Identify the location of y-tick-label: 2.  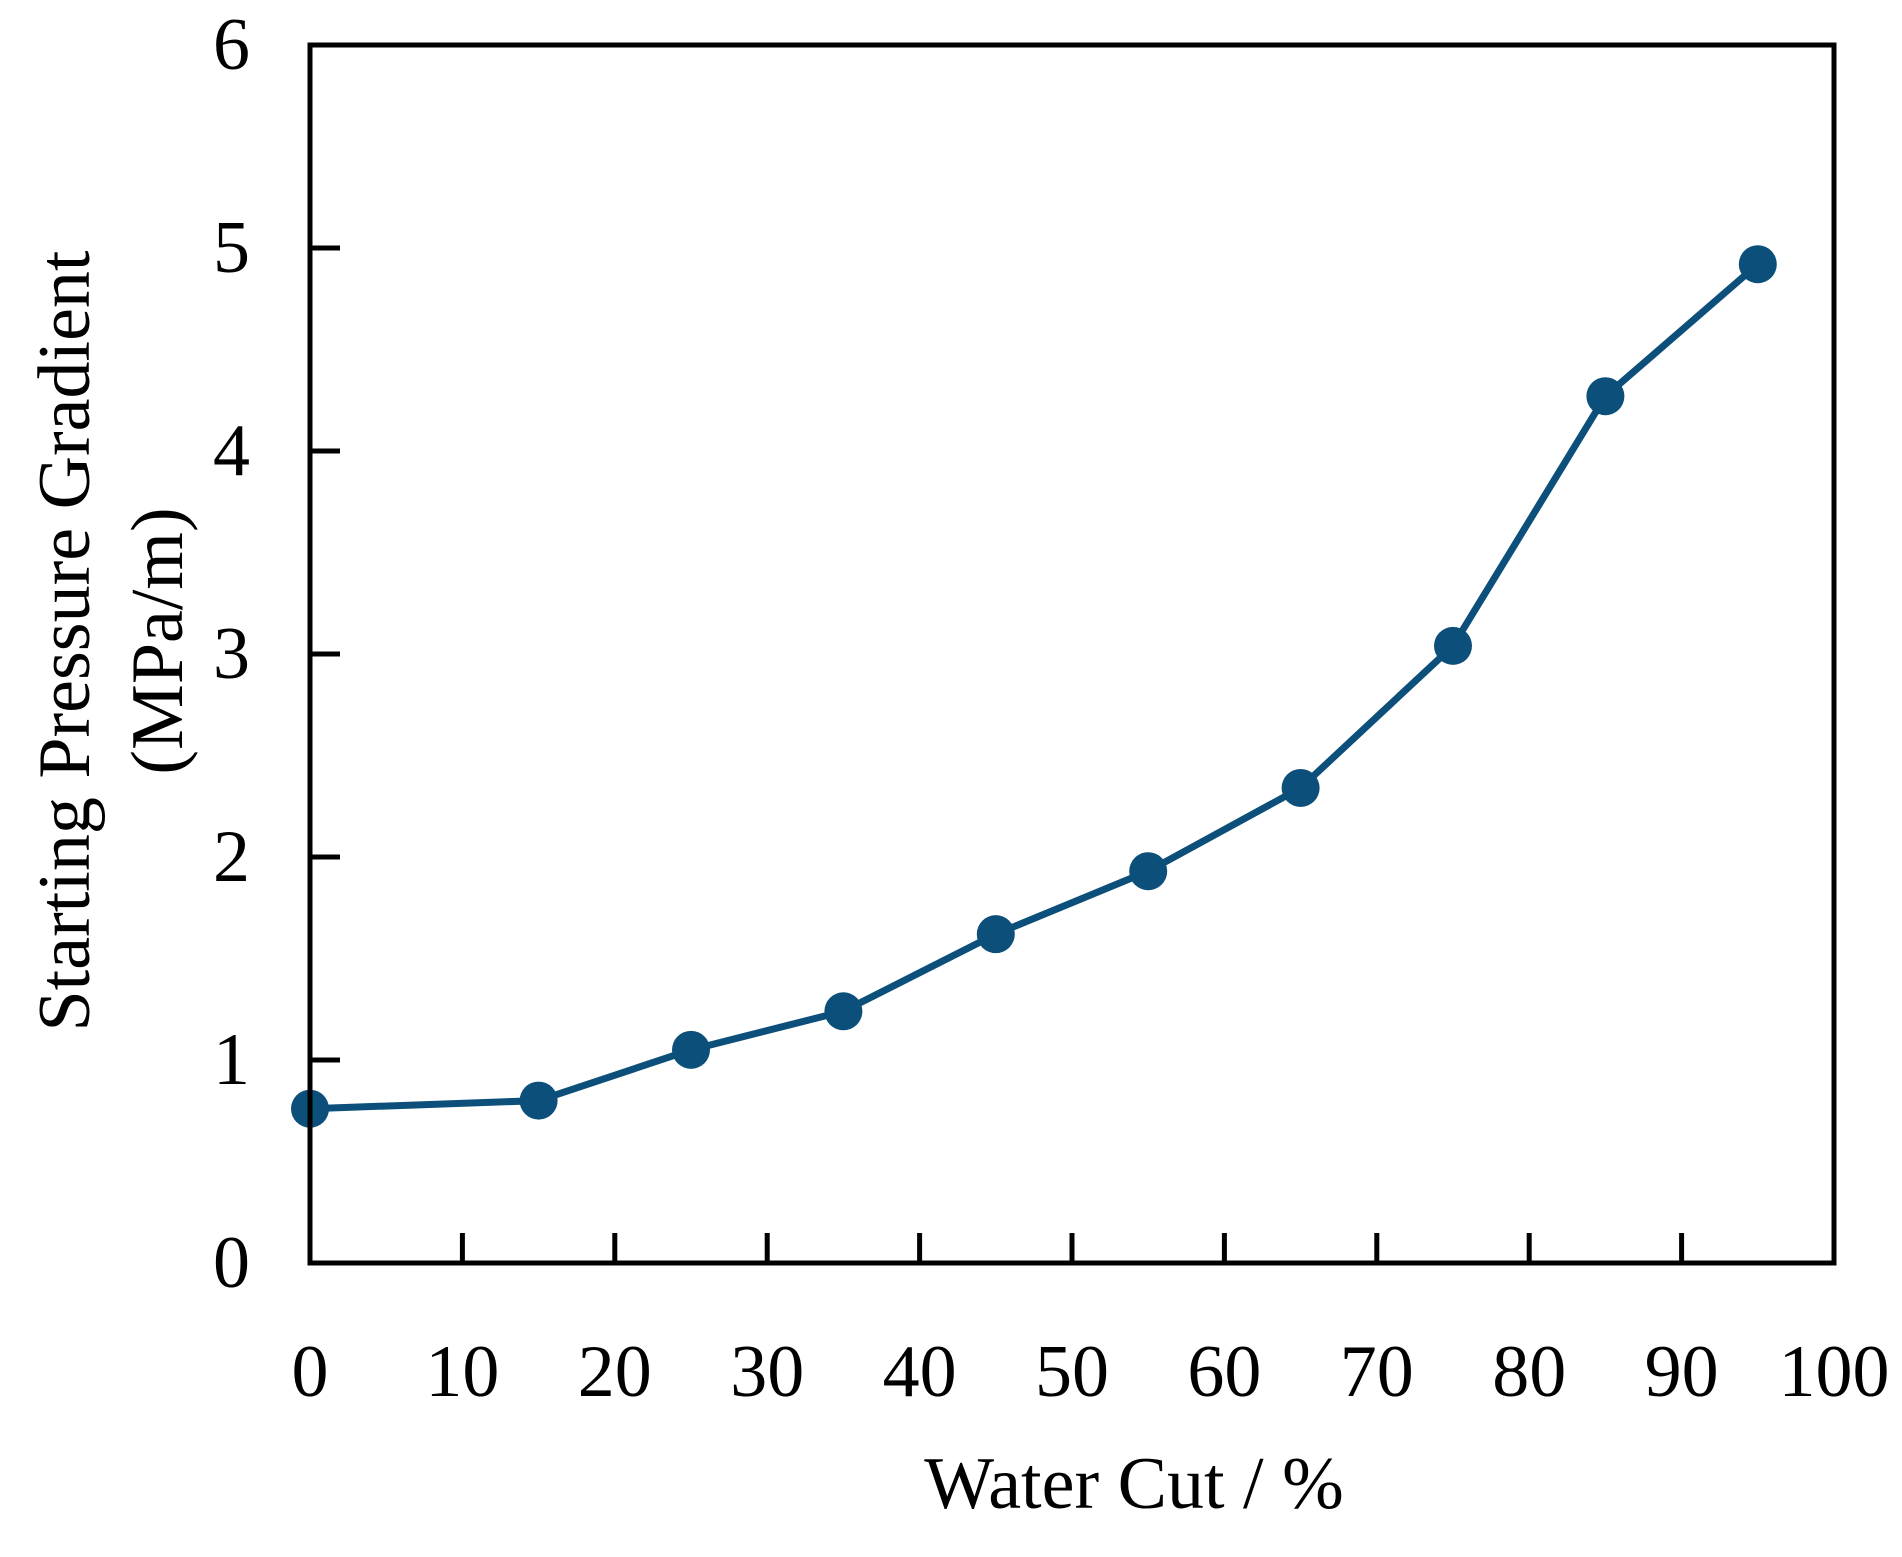
(231, 857).